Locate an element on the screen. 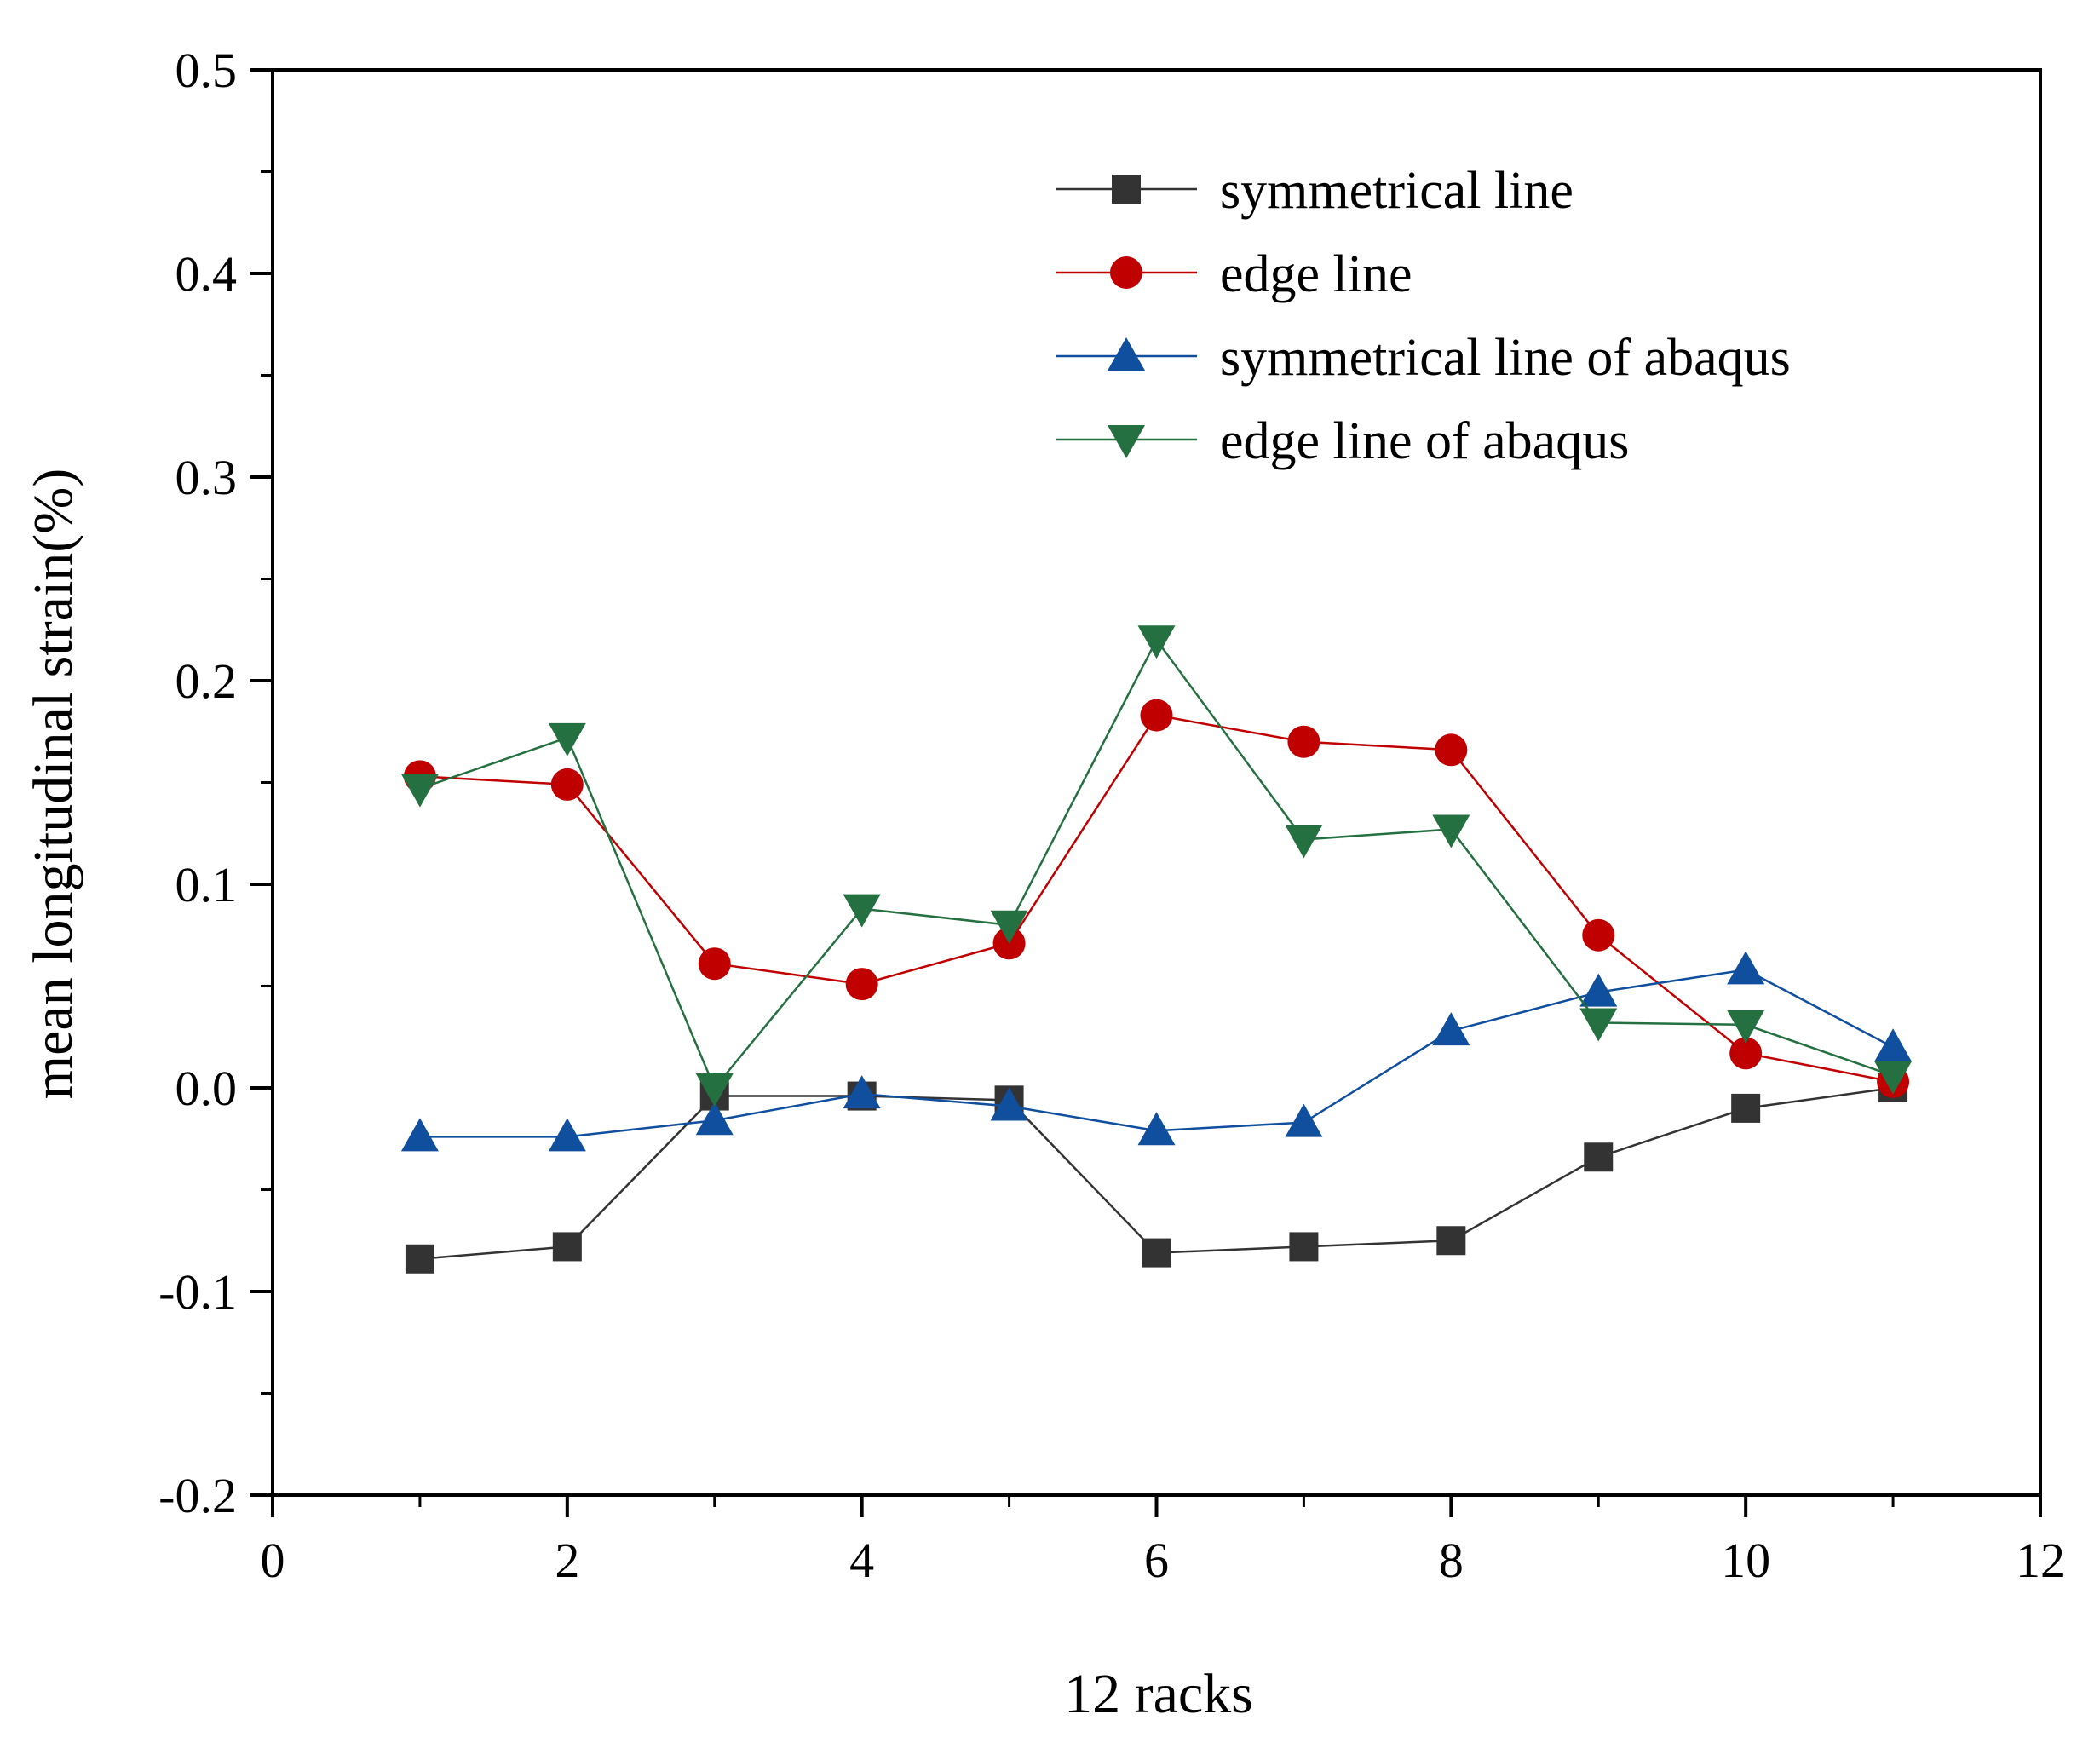  y-axis-title: mean longitudinal strain(%) is located at coordinates (53, 784).